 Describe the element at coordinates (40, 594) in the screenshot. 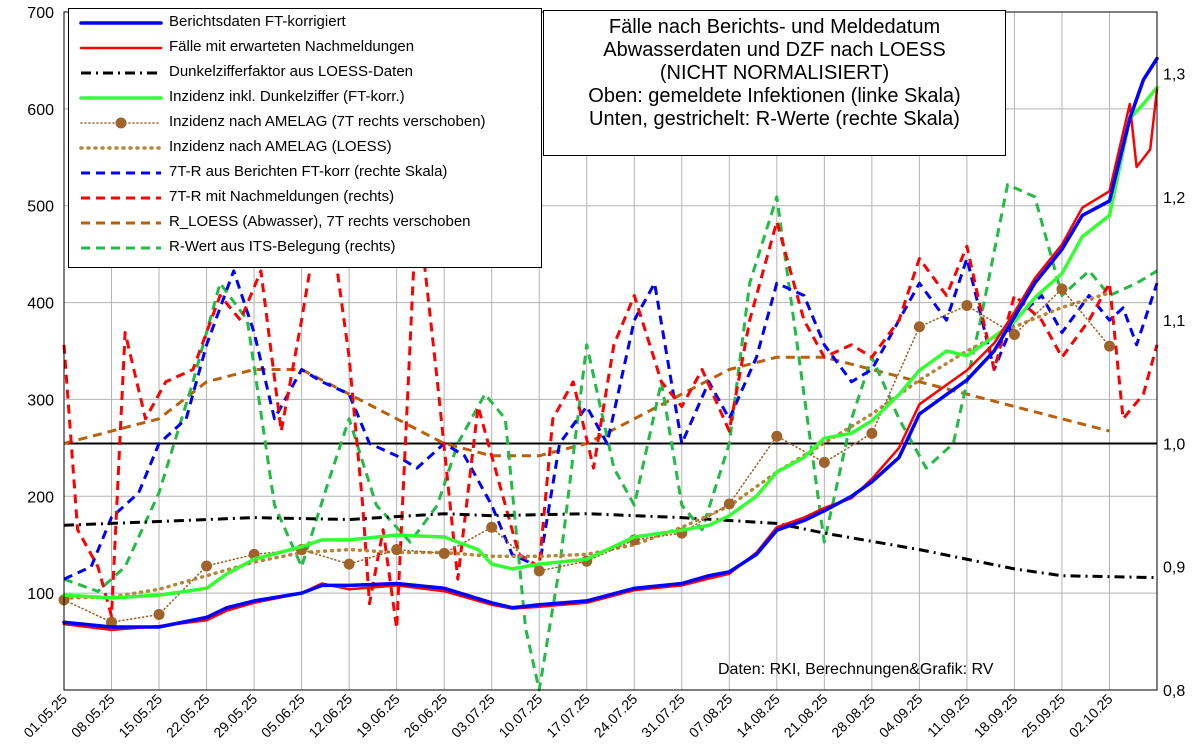

I see `y-left-tick-label: 100` at that location.